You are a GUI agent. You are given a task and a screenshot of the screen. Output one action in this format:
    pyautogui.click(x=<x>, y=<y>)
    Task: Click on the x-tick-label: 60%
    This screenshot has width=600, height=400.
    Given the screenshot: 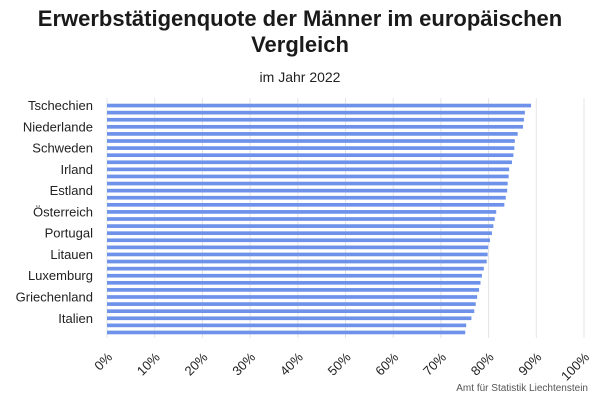 What is the action you would take?
    pyautogui.click(x=386, y=363)
    